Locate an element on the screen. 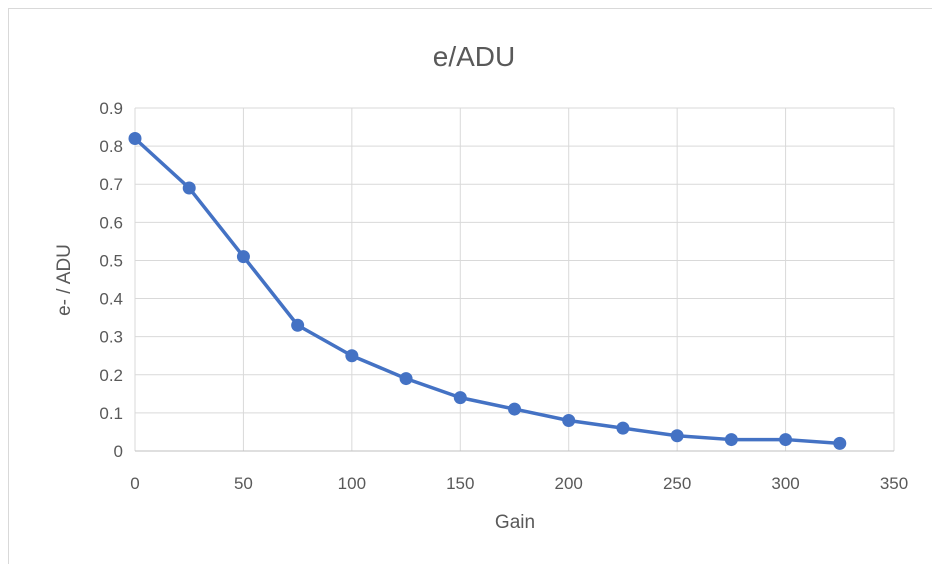  y-tick-label: 0.7 is located at coordinates (111, 184).